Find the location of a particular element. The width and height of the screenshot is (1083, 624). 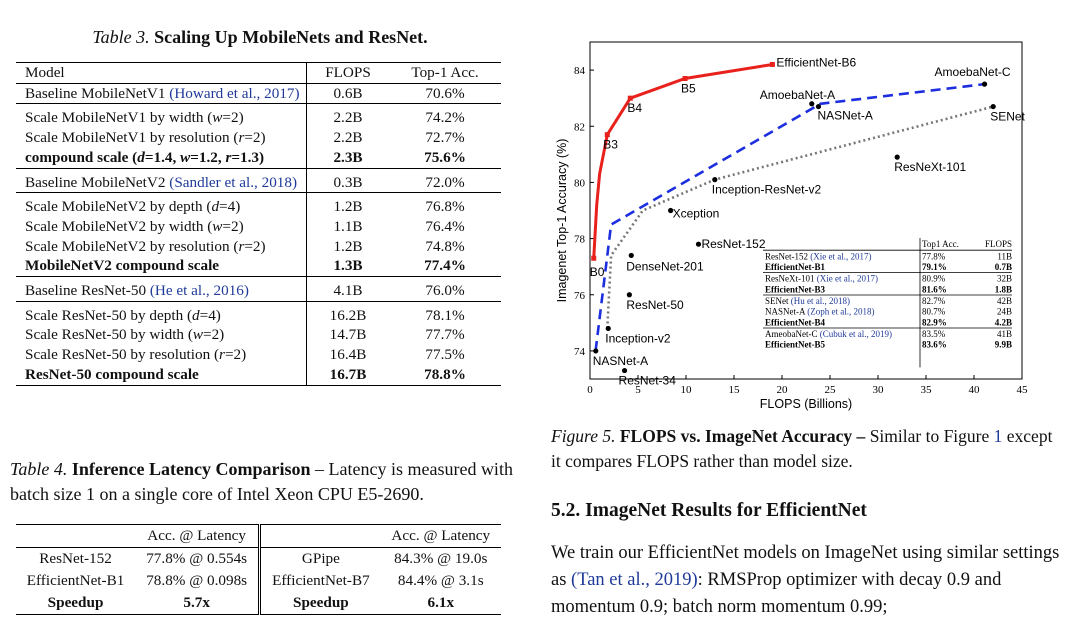

model-cell: Scale MobileNetV1 by width (w=2) is located at coordinates (161, 116).